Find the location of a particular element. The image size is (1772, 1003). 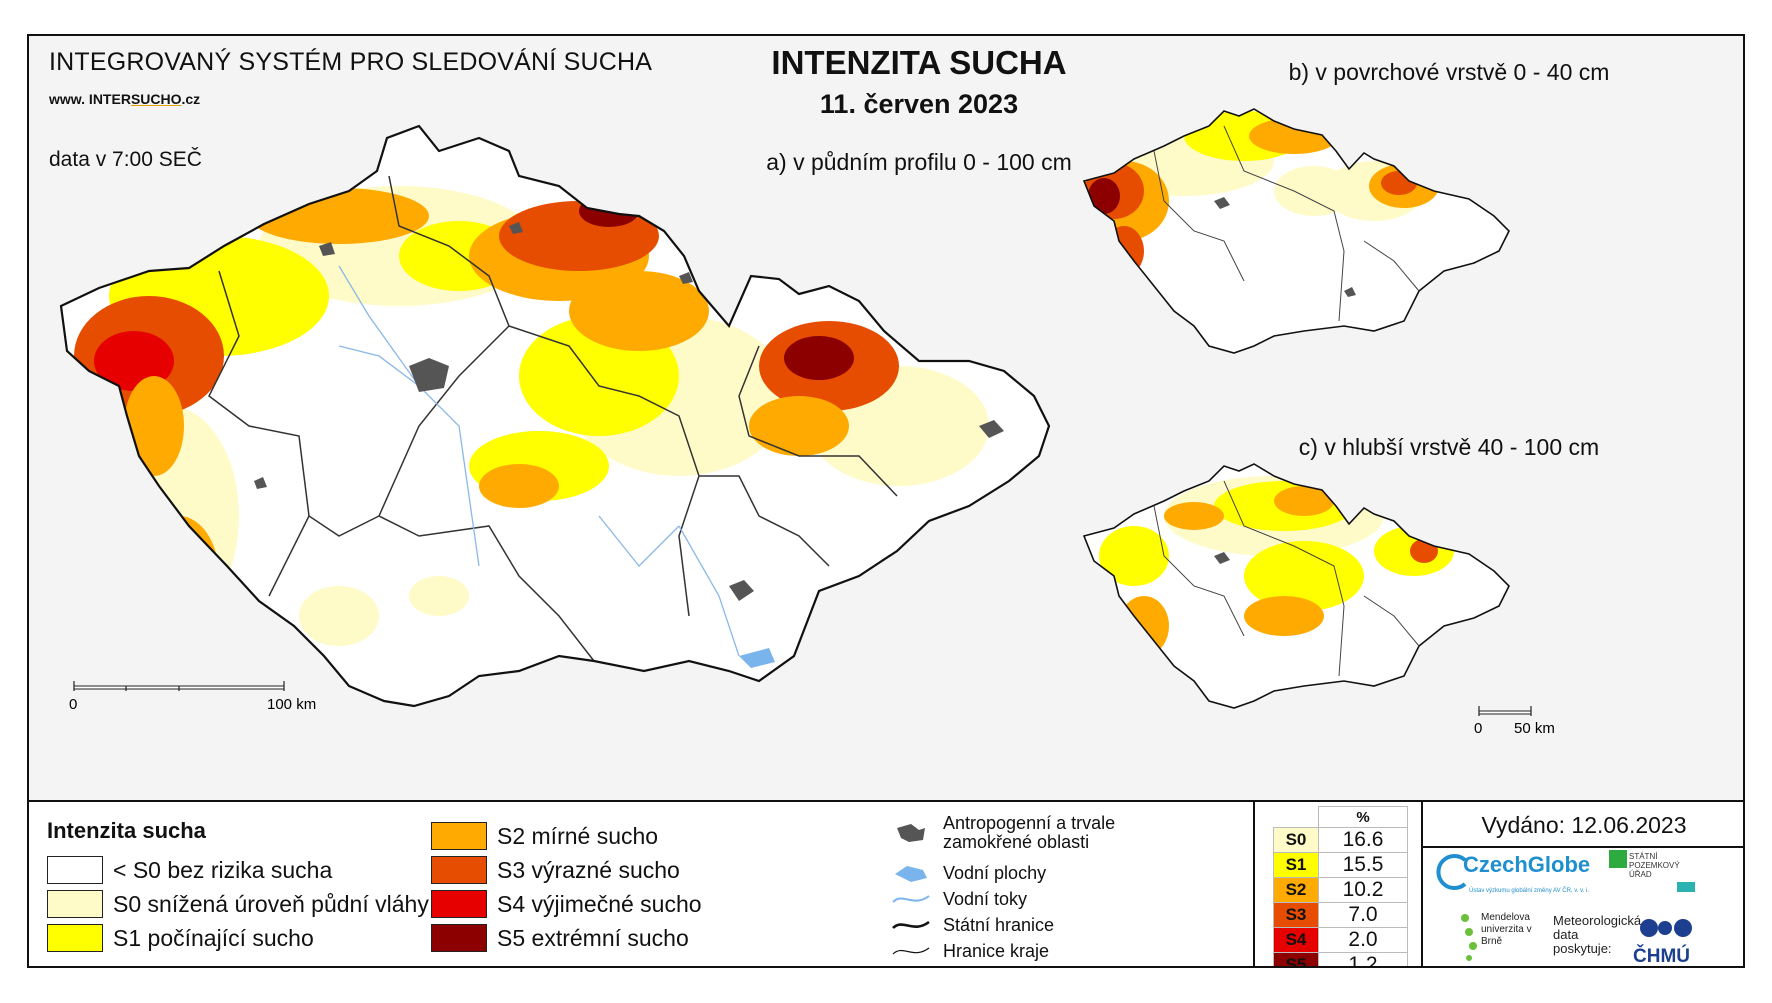

symbol-label: Vodní plochy is located at coordinates (995, 872).